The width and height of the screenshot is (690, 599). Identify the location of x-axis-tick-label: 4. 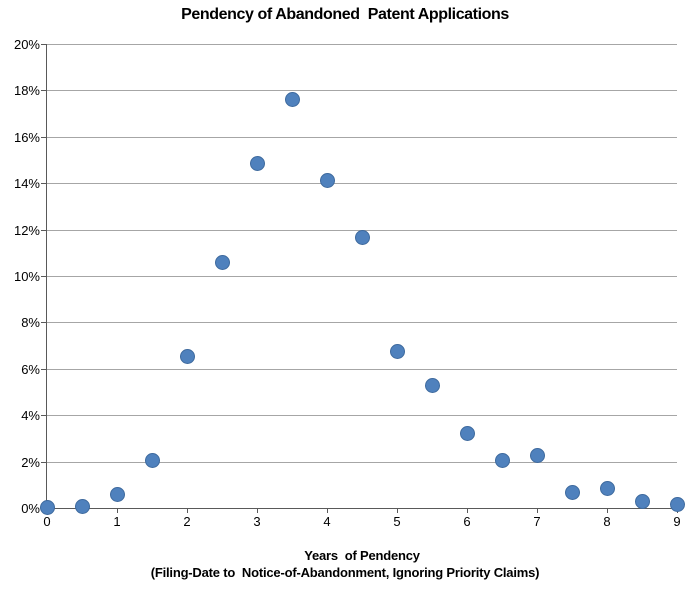
(327, 521).